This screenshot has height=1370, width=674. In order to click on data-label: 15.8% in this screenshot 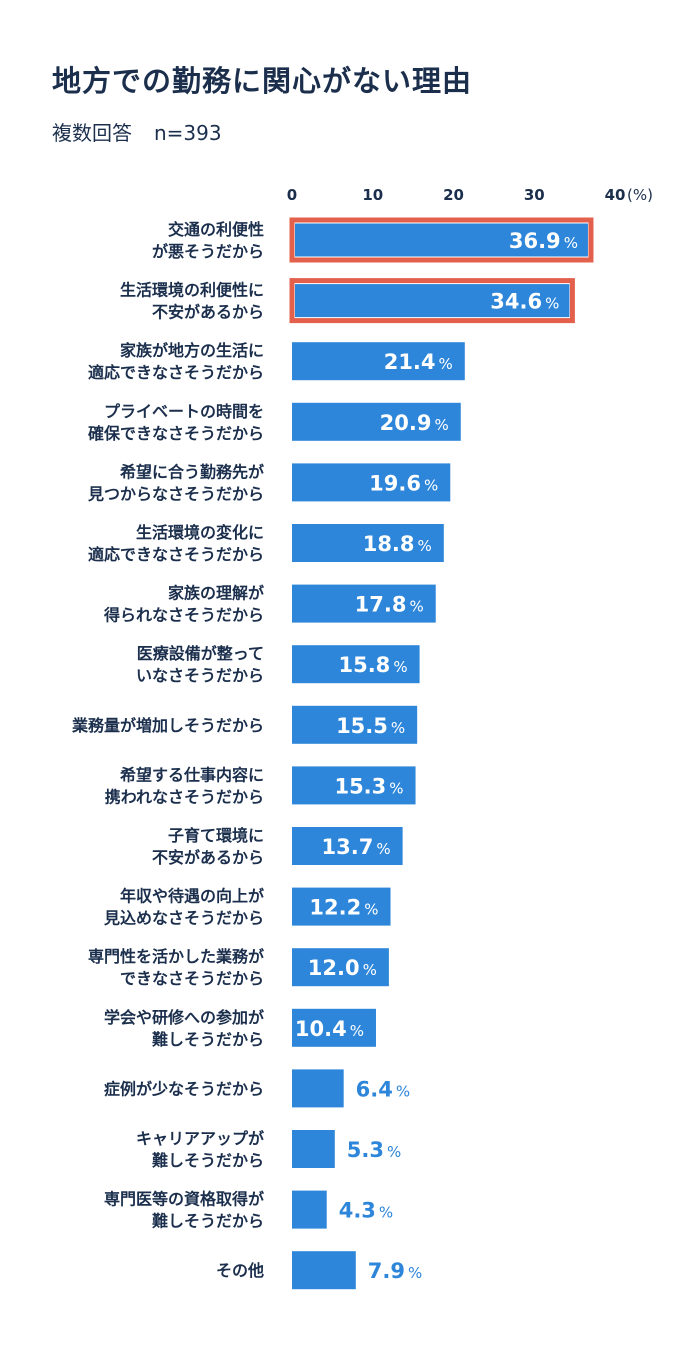, I will do `click(372, 665)`.